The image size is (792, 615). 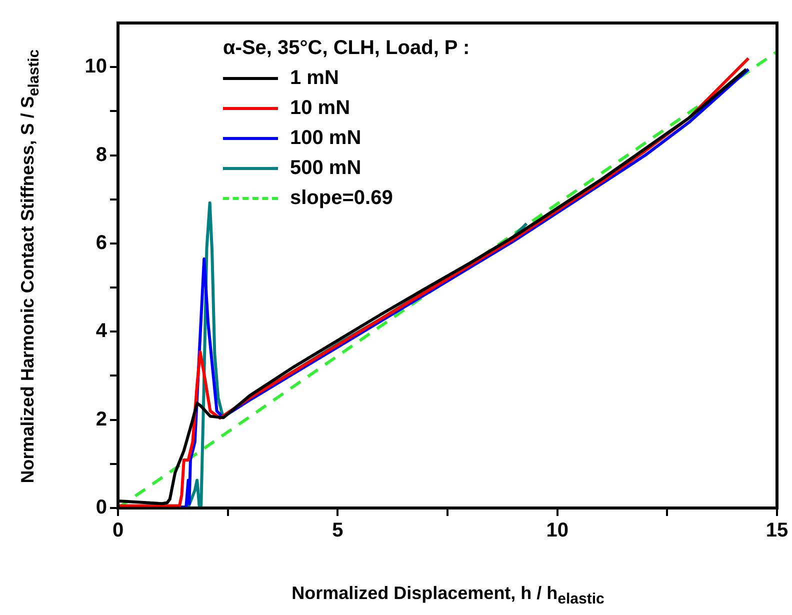 What do you see at coordinates (346, 48) in the screenshot?
I see `legend-title: α-Se, 35°C, CLH, Load, P :` at bounding box center [346, 48].